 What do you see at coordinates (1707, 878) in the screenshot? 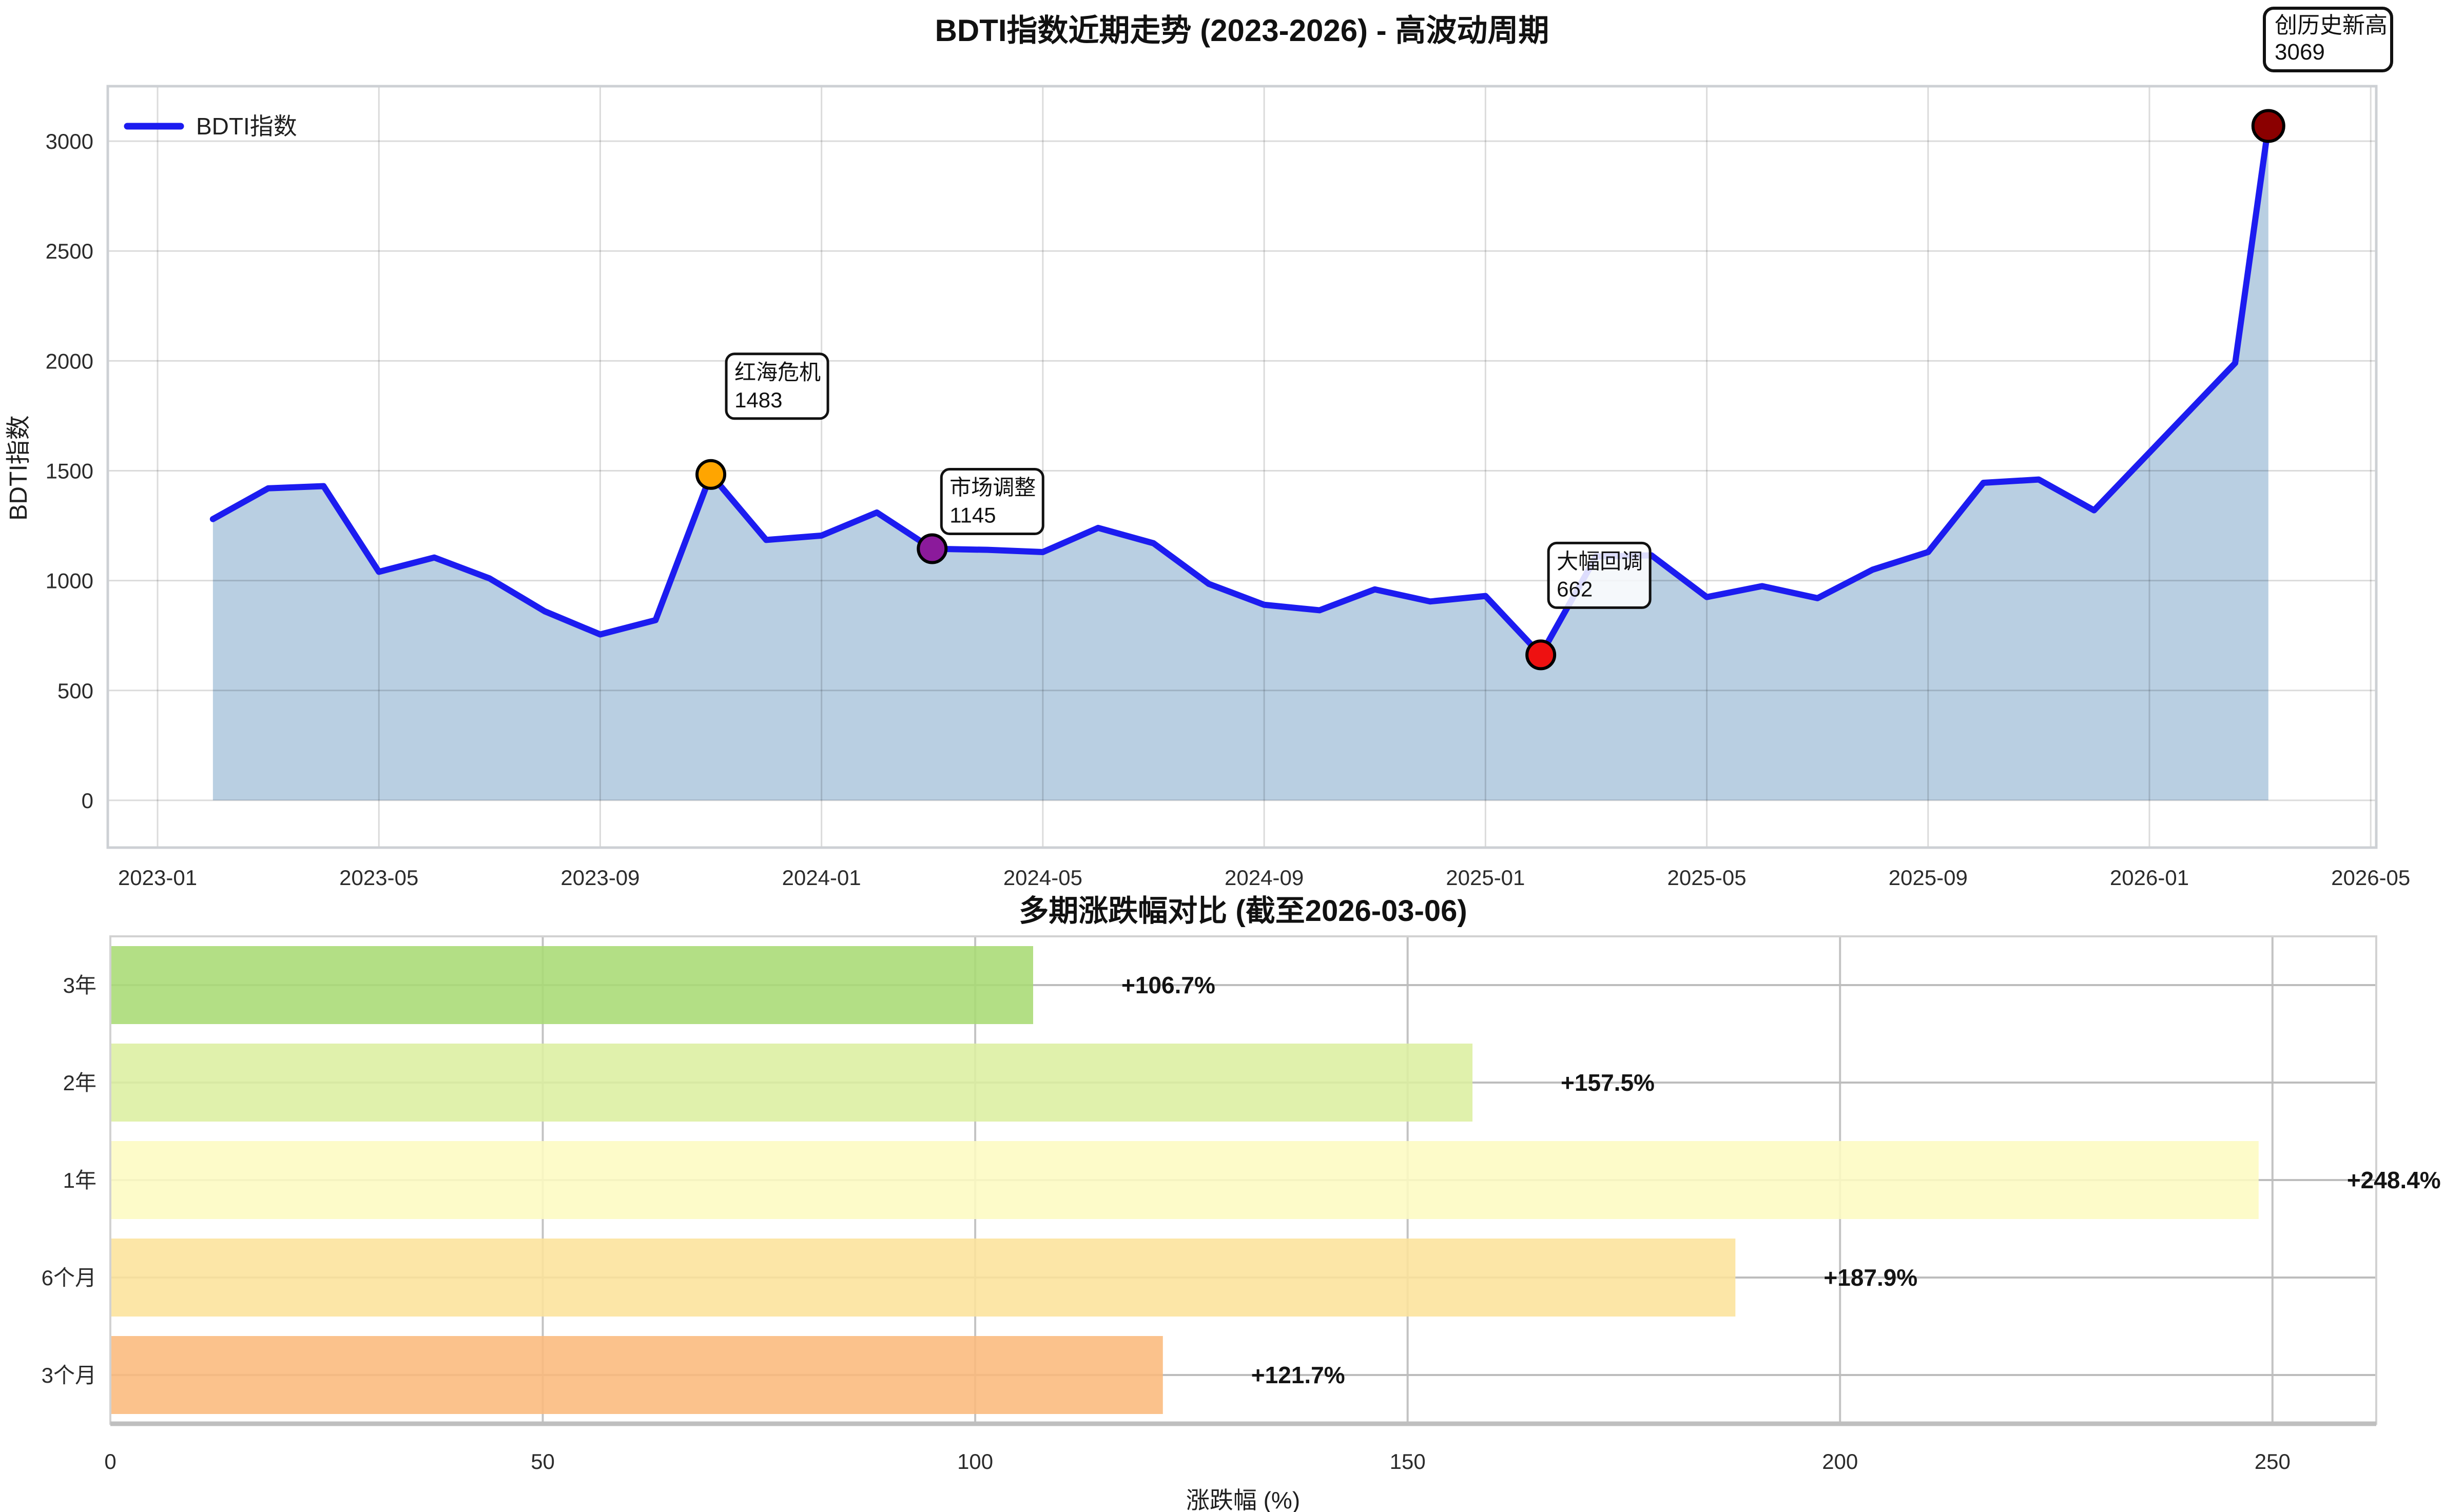
I see `x-tick-label: 2025-05` at bounding box center [1707, 878].